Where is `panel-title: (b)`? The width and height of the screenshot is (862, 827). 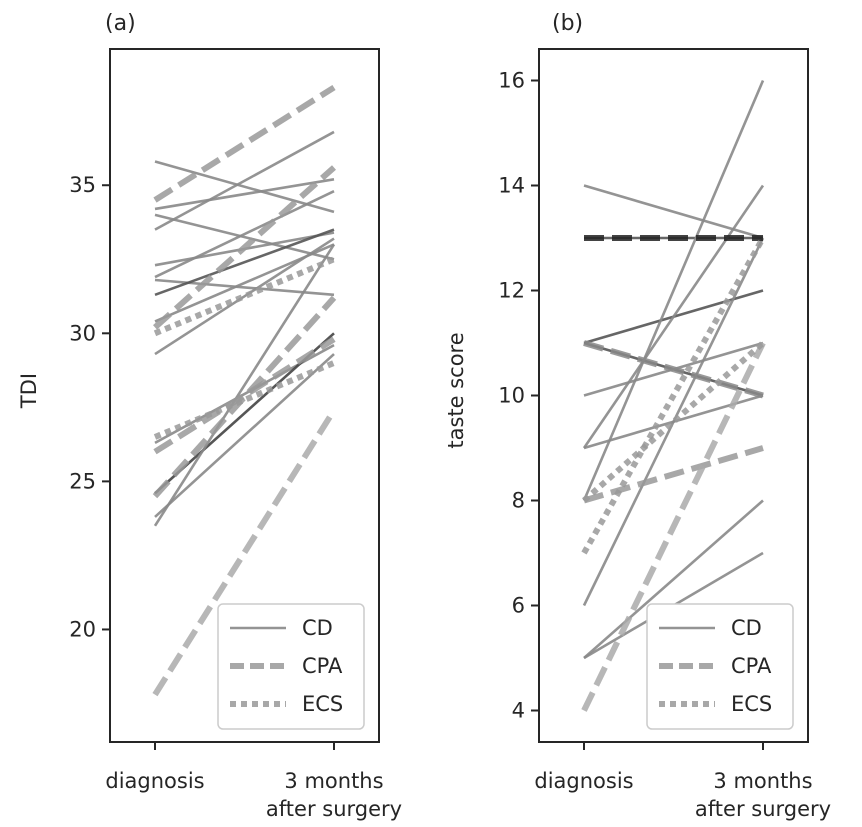 panel-title: (b) is located at coordinates (567, 23).